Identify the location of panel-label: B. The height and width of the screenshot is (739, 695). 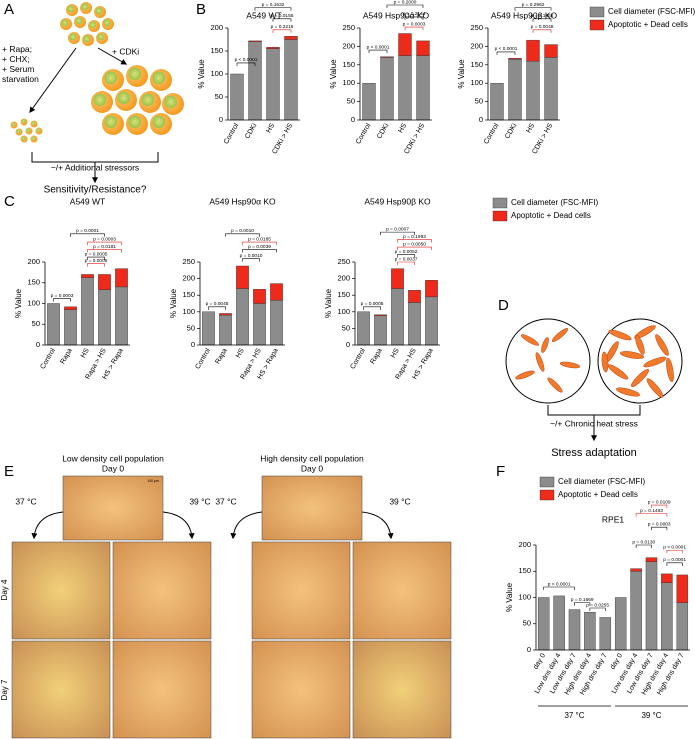
(201, 9).